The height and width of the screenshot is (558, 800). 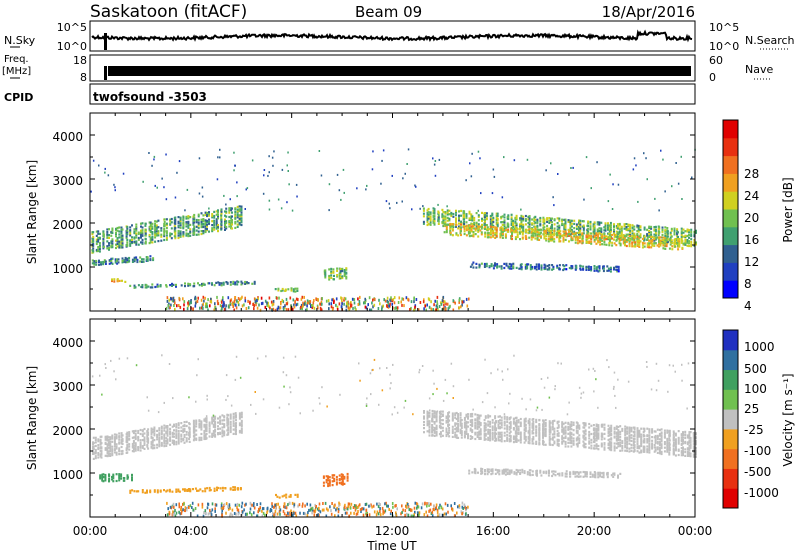 I want to click on power-cbar-tick-28: 28, so click(x=751, y=174).